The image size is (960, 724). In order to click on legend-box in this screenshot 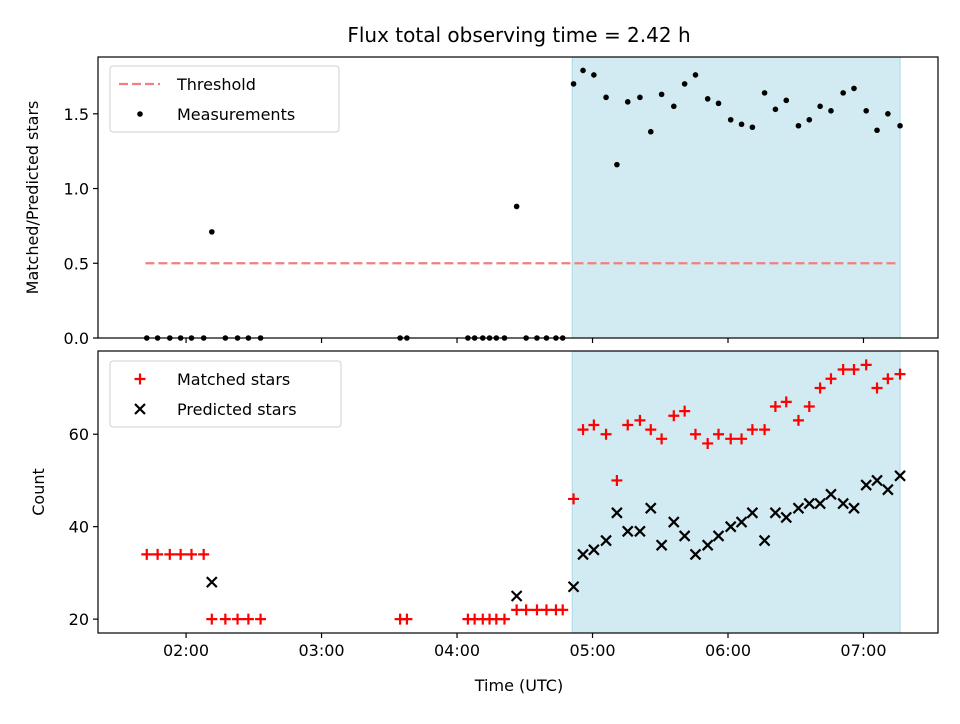, I will do `click(225, 394)`.